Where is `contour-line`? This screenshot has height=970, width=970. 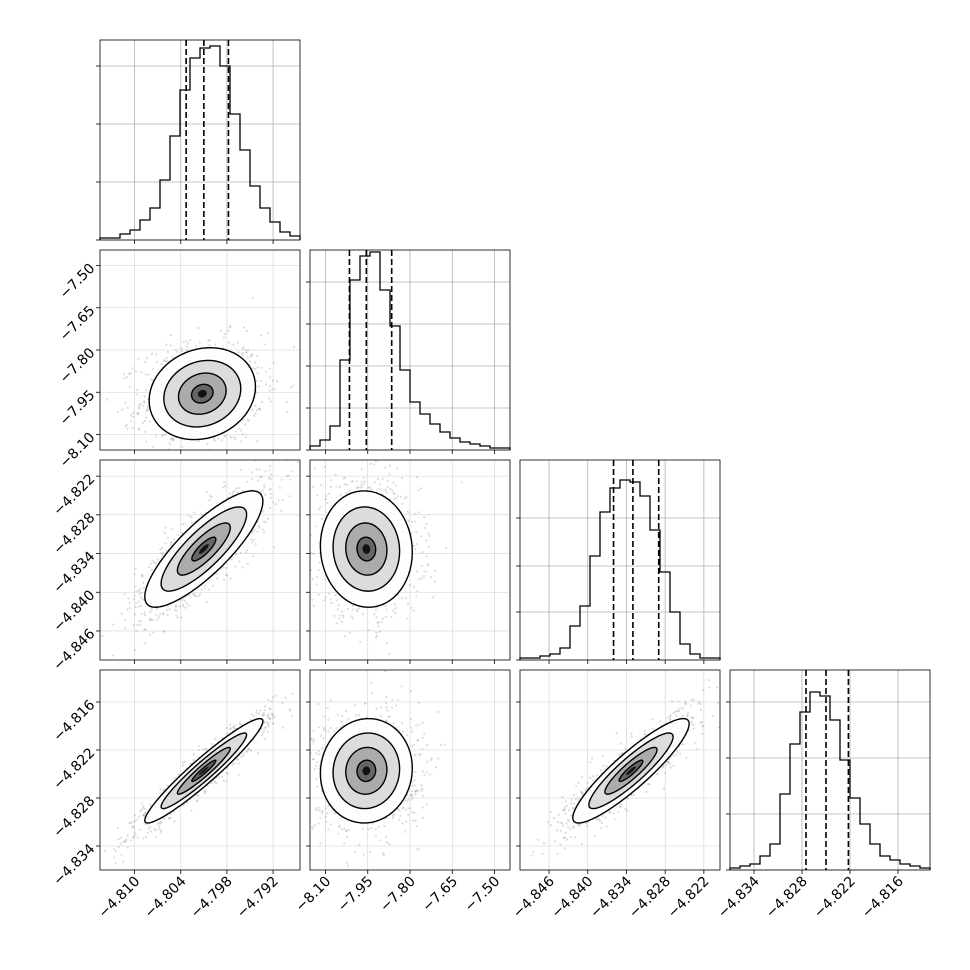 contour-line is located at coordinates (366, 549).